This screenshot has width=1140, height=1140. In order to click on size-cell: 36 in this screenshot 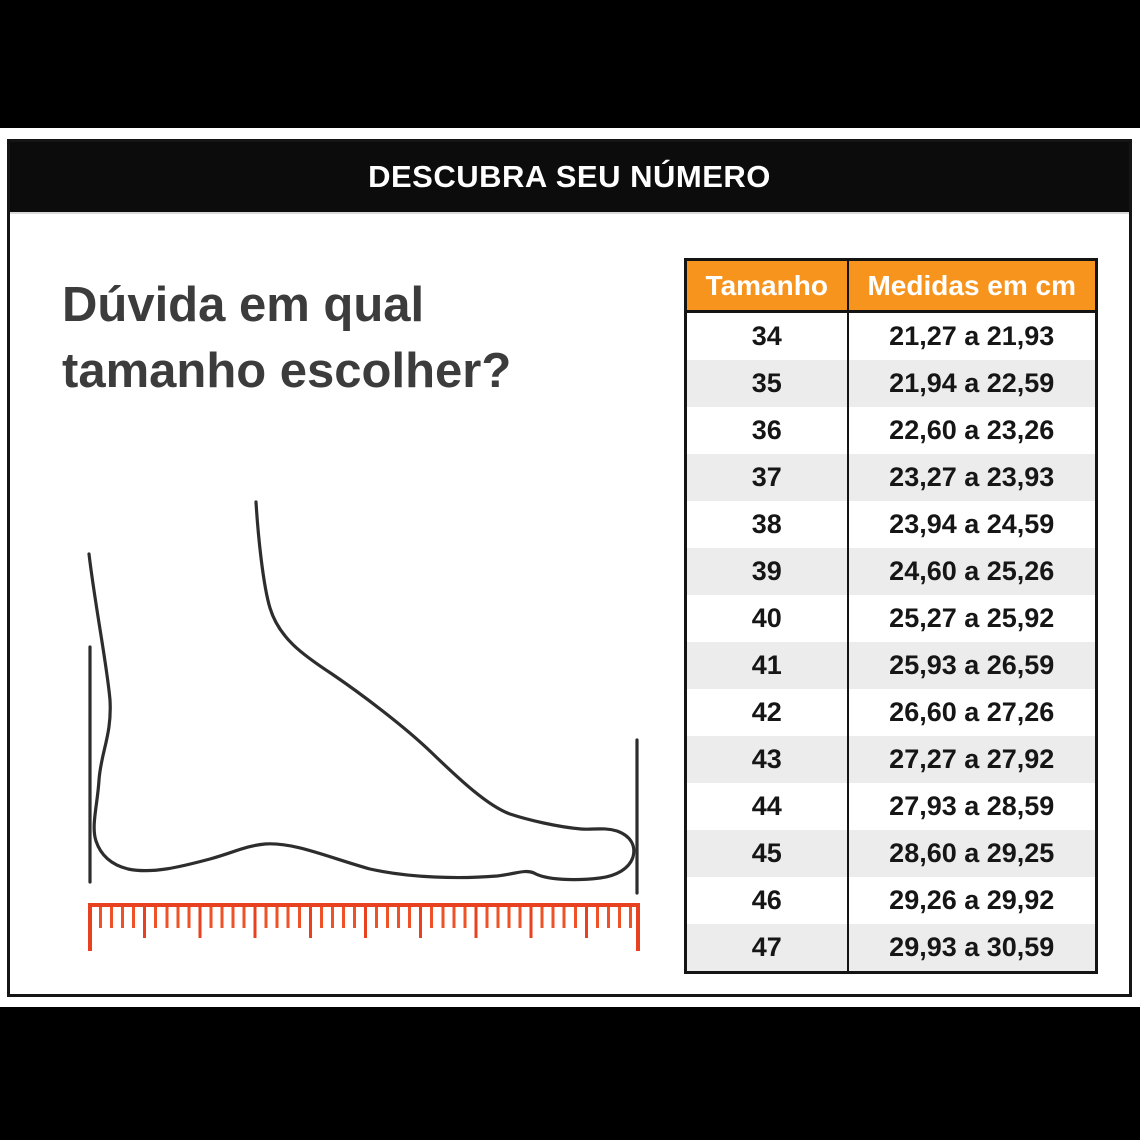, I will do `click(766, 430)`.